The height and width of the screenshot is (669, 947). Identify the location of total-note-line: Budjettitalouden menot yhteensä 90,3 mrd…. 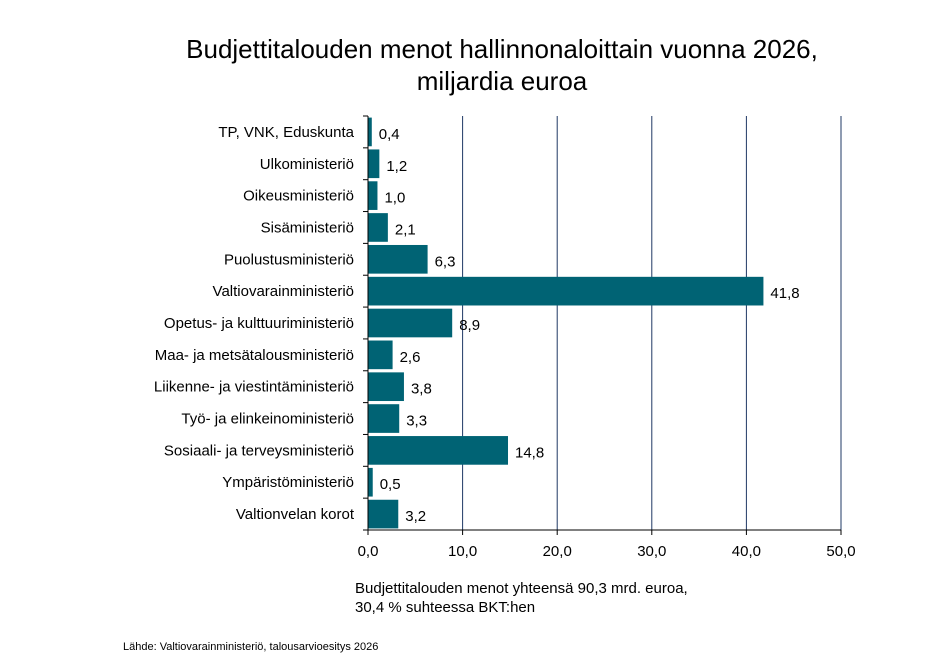
(521, 588).